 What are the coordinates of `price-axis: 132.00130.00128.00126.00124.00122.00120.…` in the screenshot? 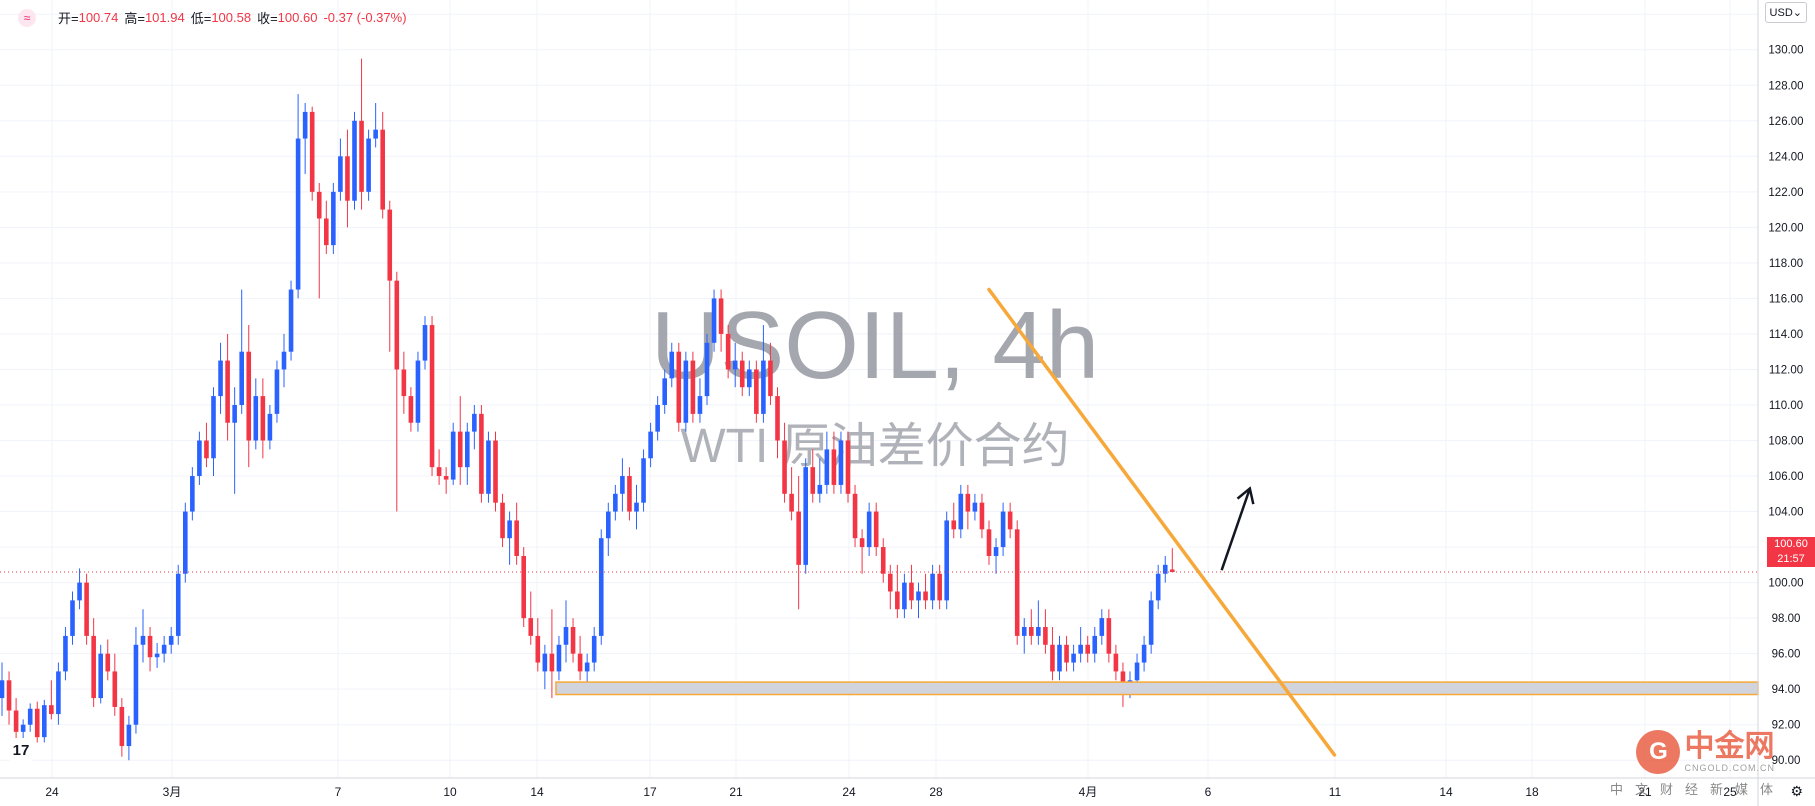 It's located at (1780, 403).